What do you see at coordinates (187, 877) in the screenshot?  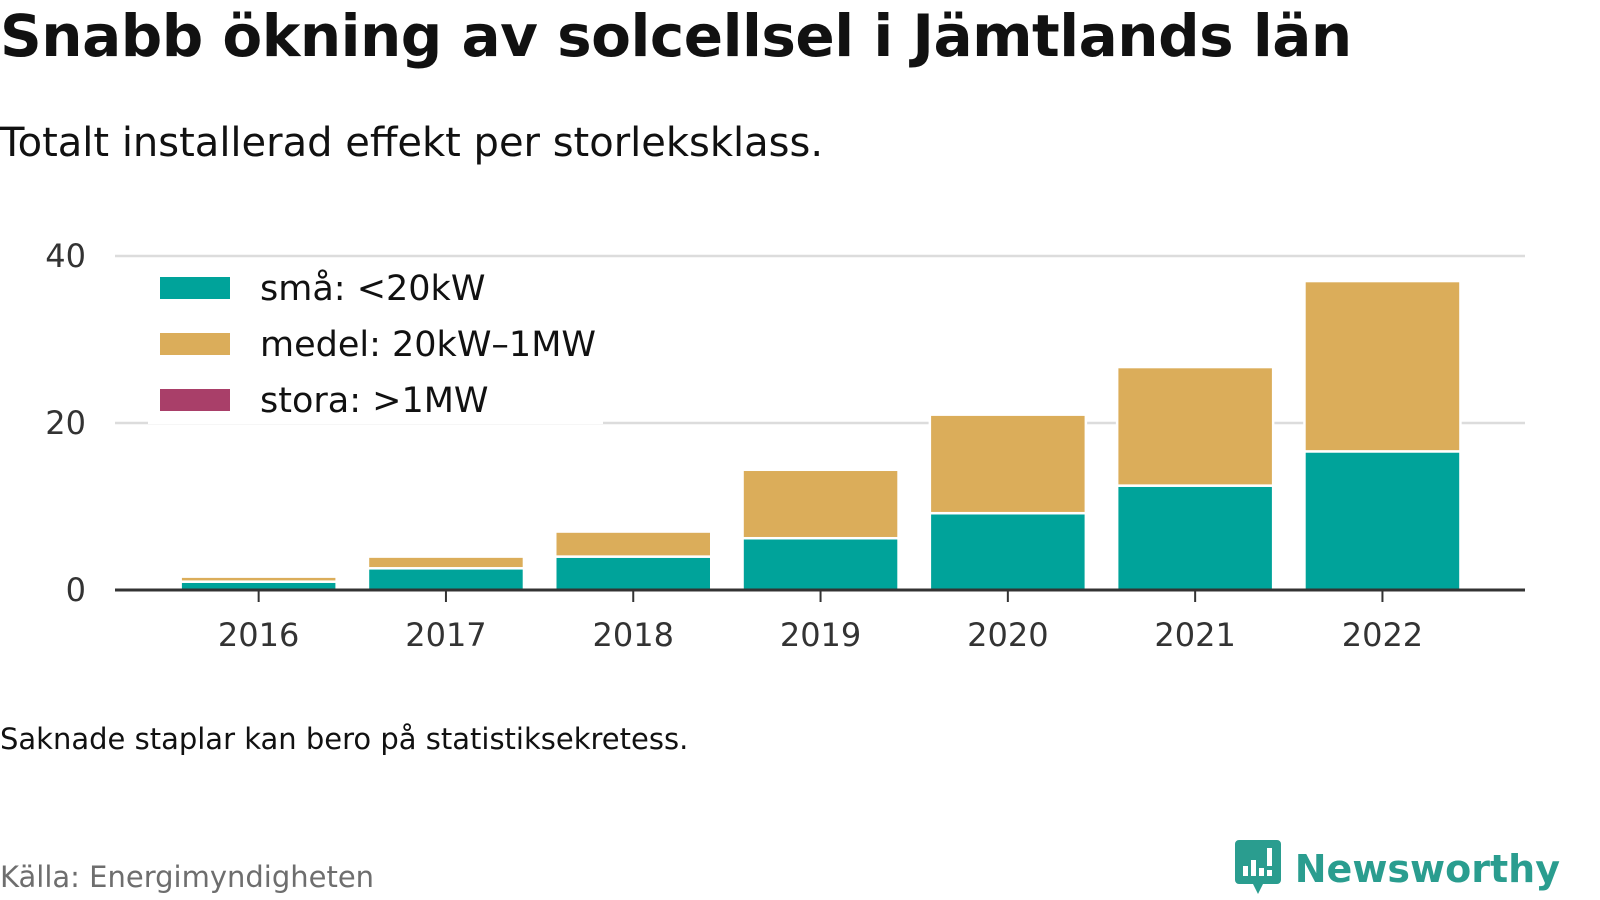 I see `source-credit: Källa: Energimyndigheten` at bounding box center [187, 877].